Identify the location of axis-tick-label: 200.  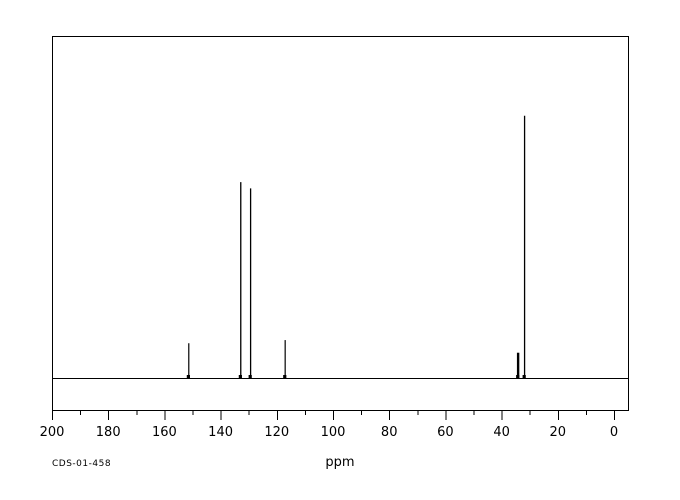
(52, 432).